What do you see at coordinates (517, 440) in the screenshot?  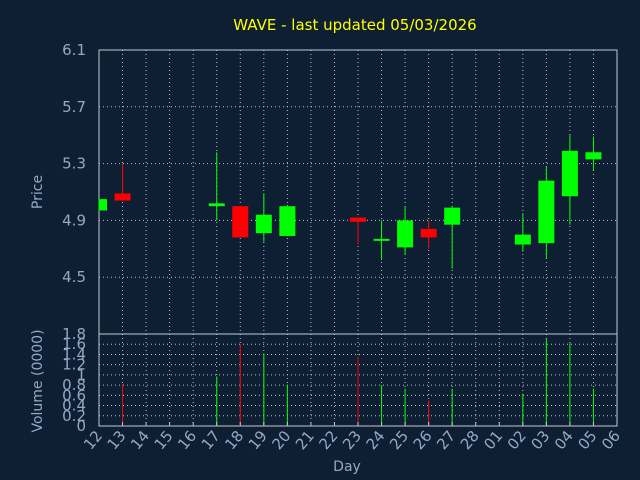 I see `x-tick-label: 02` at bounding box center [517, 440].